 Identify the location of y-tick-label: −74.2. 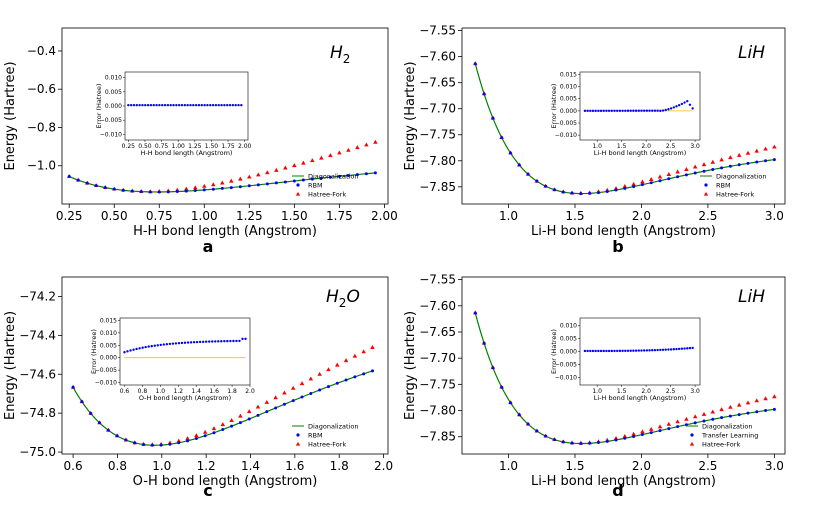
(37, 296).